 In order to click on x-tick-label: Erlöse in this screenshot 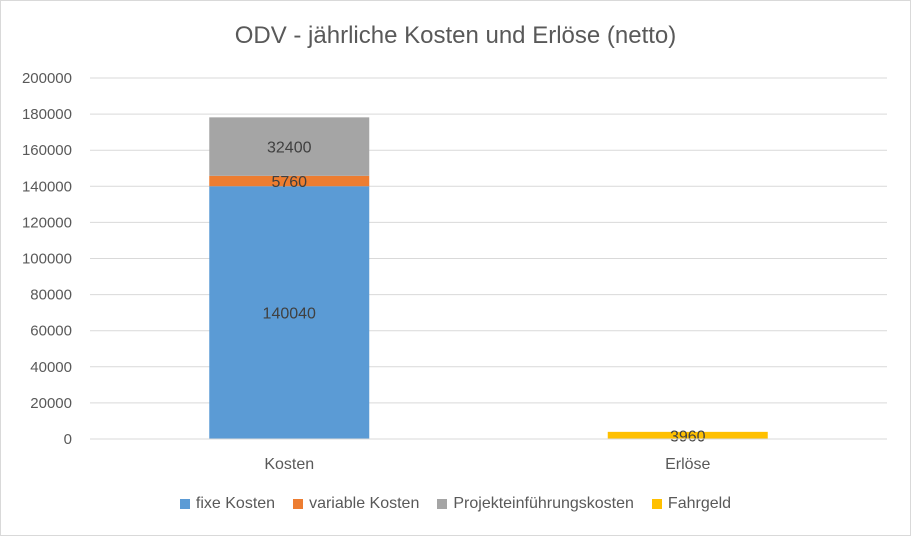, I will do `click(687, 464)`.